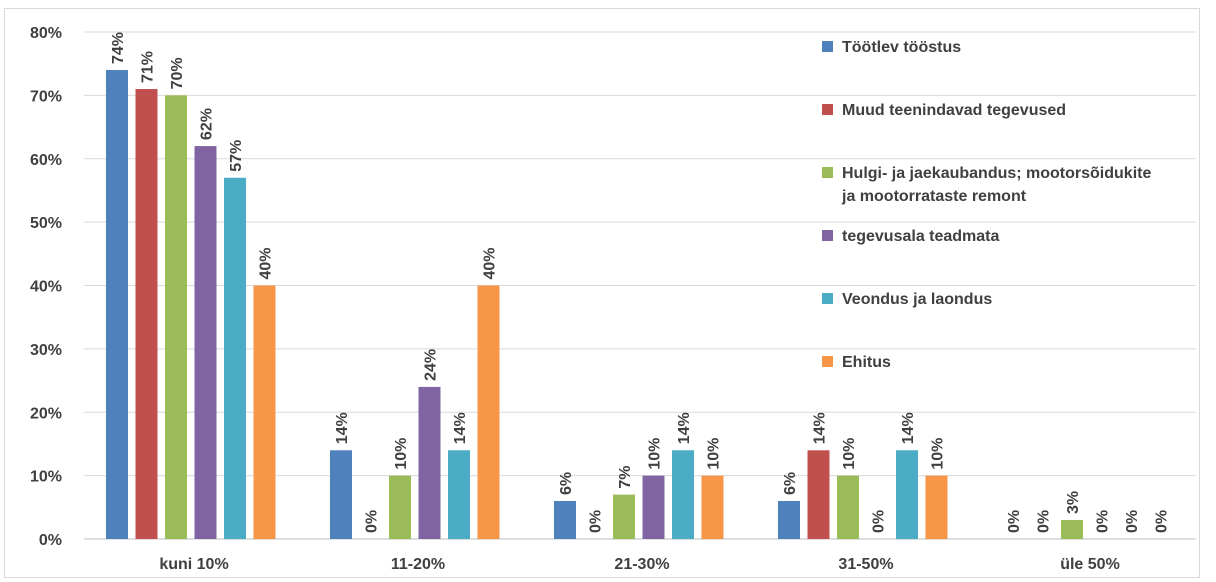  Describe the element at coordinates (193, 564) in the screenshot. I see `x-tick-label: kuni 10%` at that location.